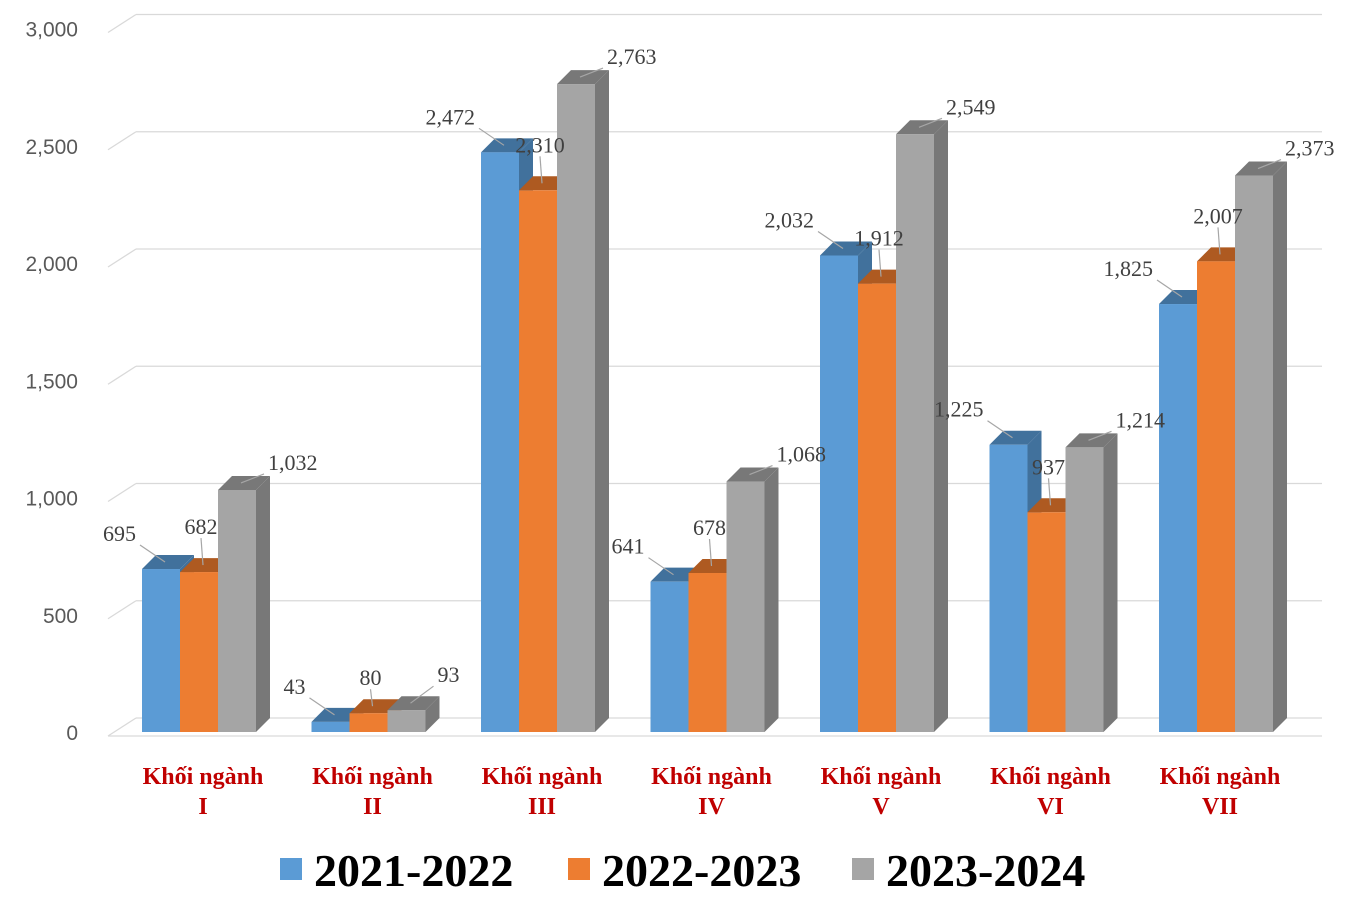  I want to click on y-tick-label: 1,500, so click(51, 381).